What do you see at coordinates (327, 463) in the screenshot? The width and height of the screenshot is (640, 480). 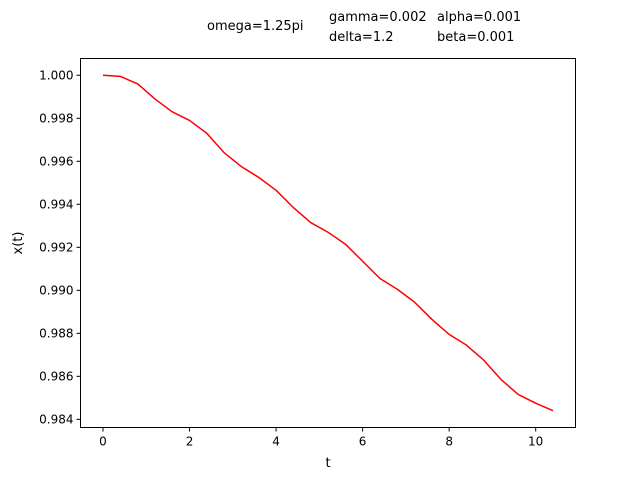 I see `x-axis-label: t` at bounding box center [327, 463].